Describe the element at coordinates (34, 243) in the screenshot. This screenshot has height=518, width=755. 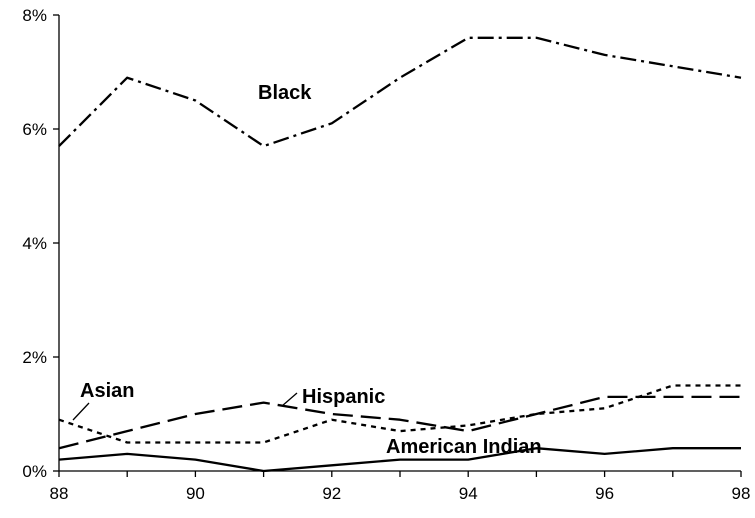
I see `y-tick-label: 4%` at that location.